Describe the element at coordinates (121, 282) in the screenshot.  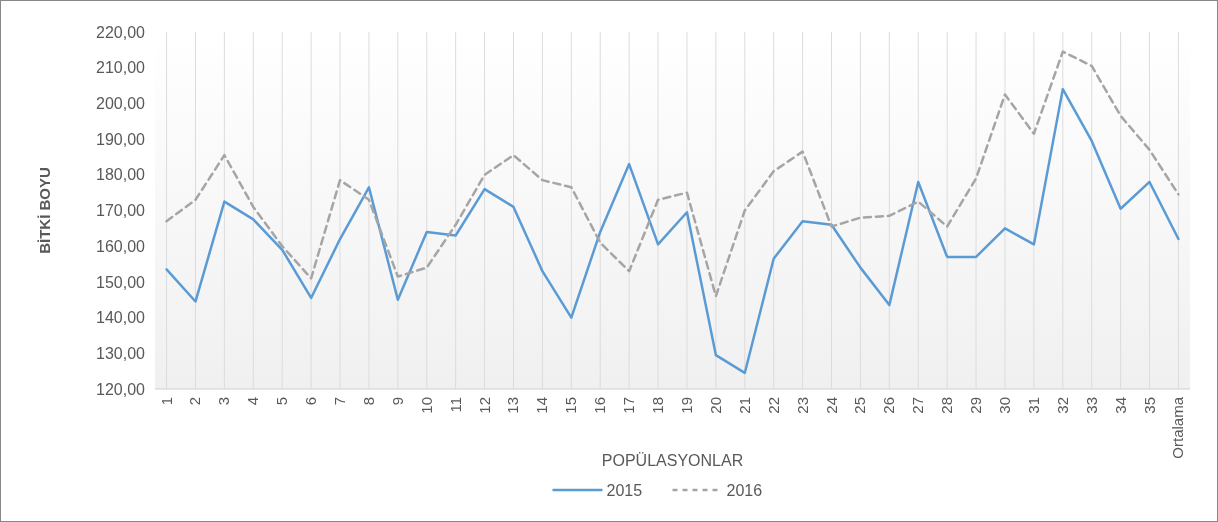
I see `y-tick-label: 150,00` at that location.